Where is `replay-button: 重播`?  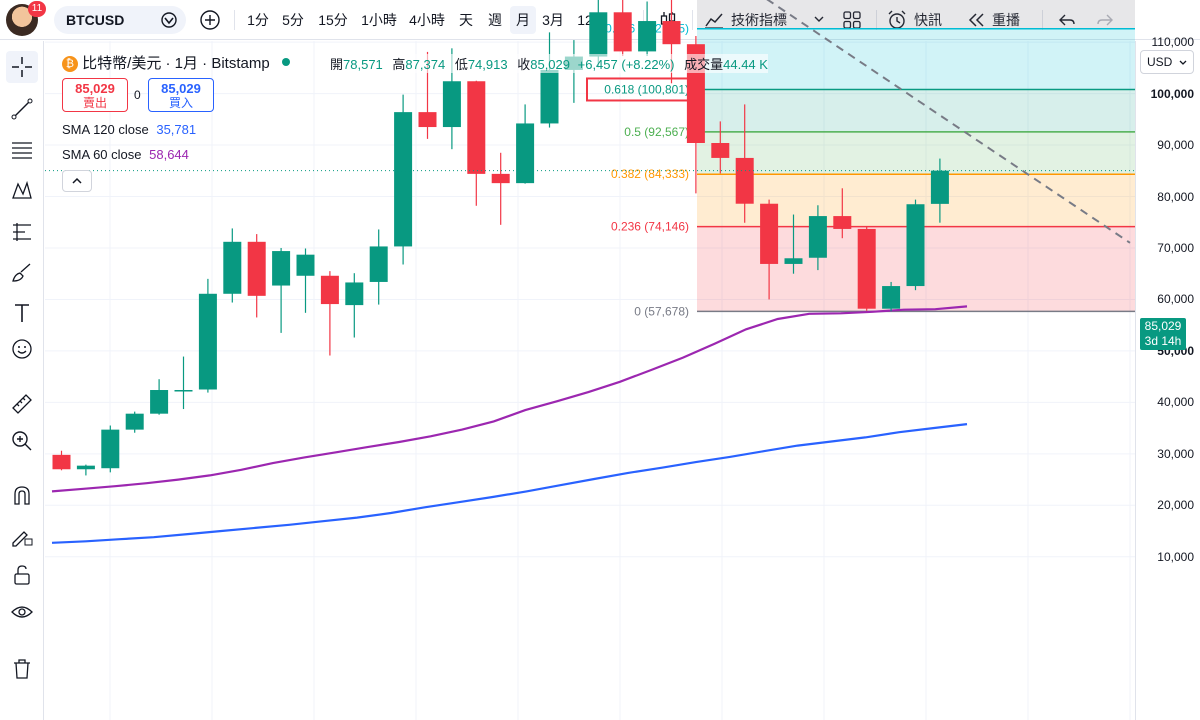 replay-button: 重播 is located at coordinates (999, 20).